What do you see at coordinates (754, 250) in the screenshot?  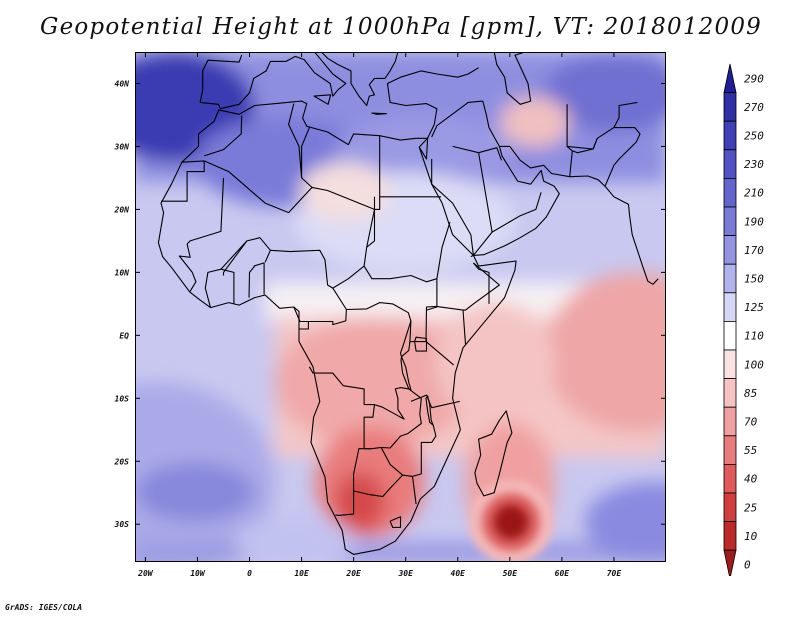 I see `colorbar-level-label: 170` at bounding box center [754, 250].